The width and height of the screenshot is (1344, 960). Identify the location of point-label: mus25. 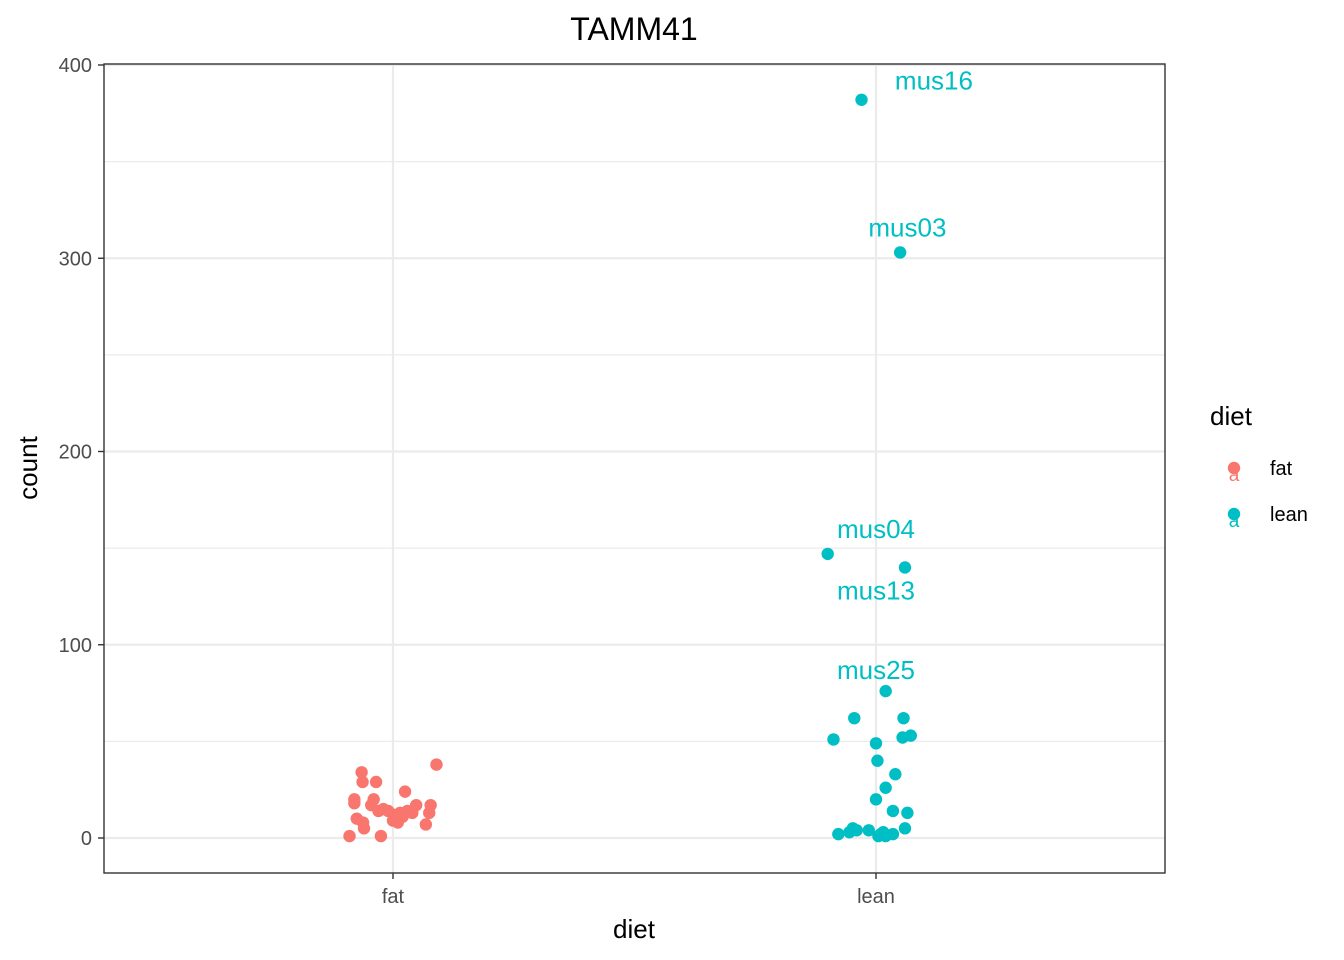
(876, 670).